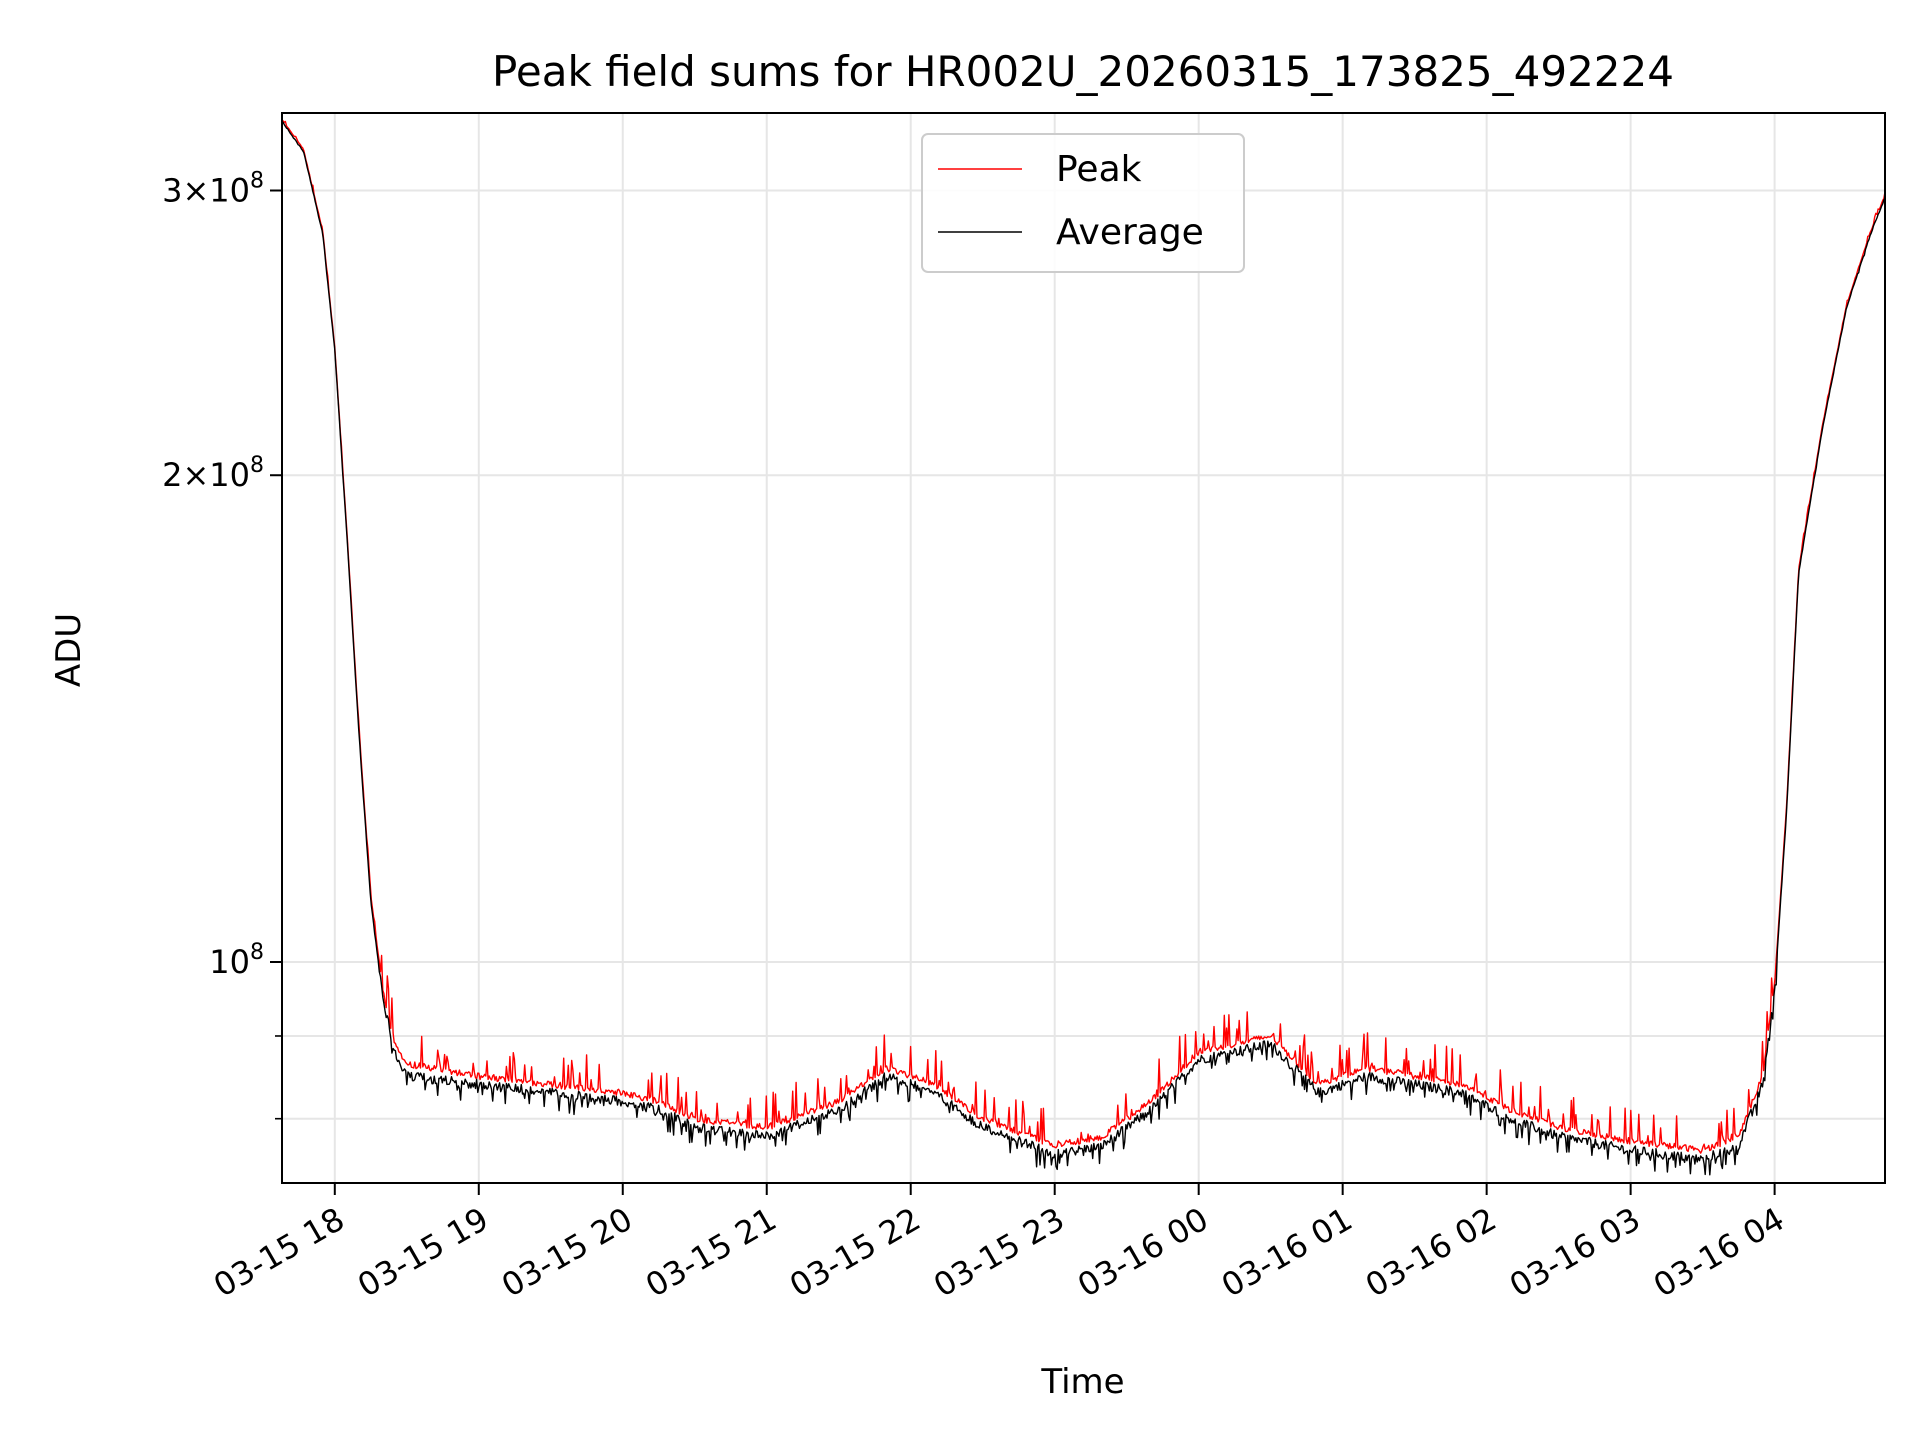 The width and height of the screenshot is (1920, 1440). What do you see at coordinates (213, 188) in the screenshot?
I see `y-tick-label: 3×108` at bounding box center [213, 188].